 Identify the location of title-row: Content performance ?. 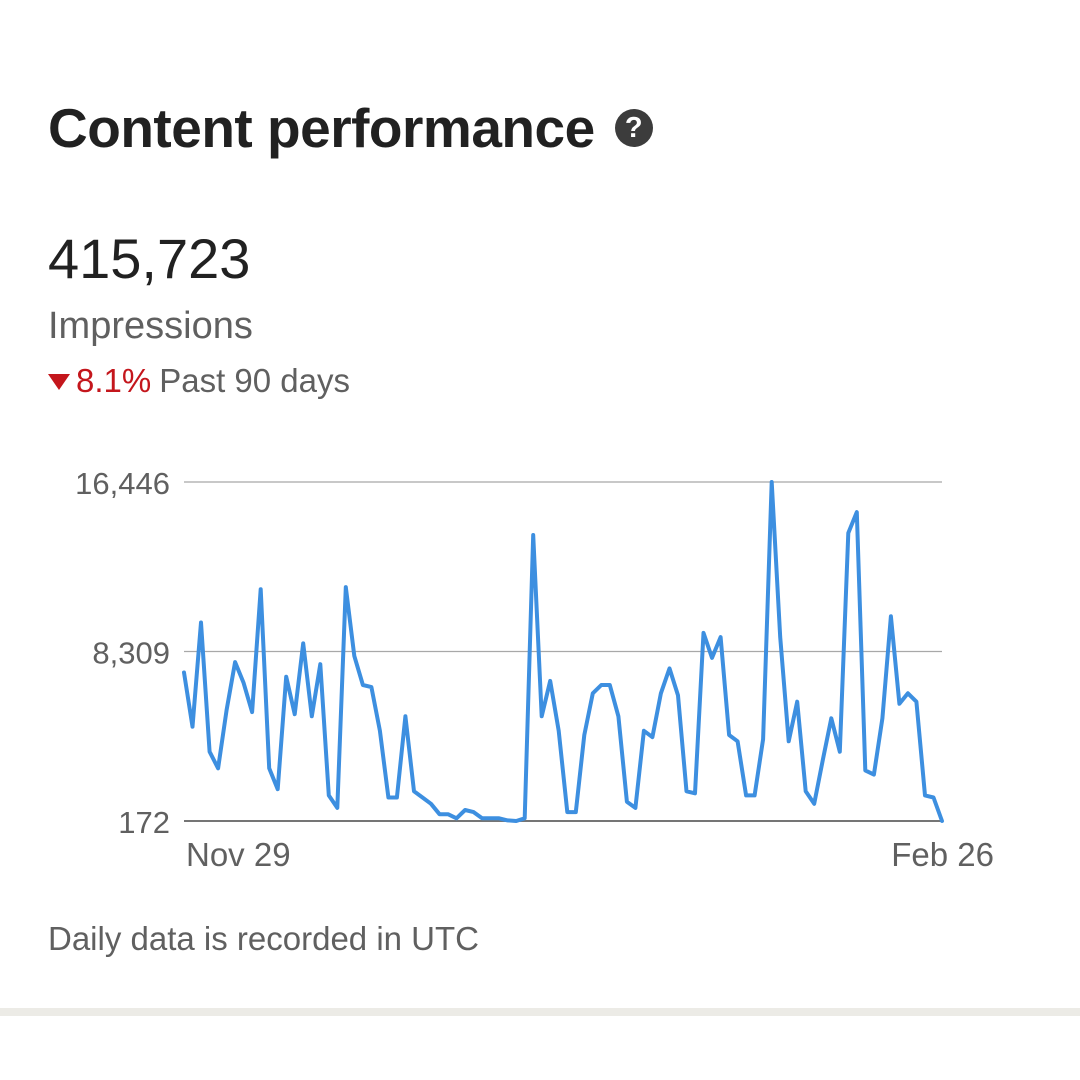
(350, 128).